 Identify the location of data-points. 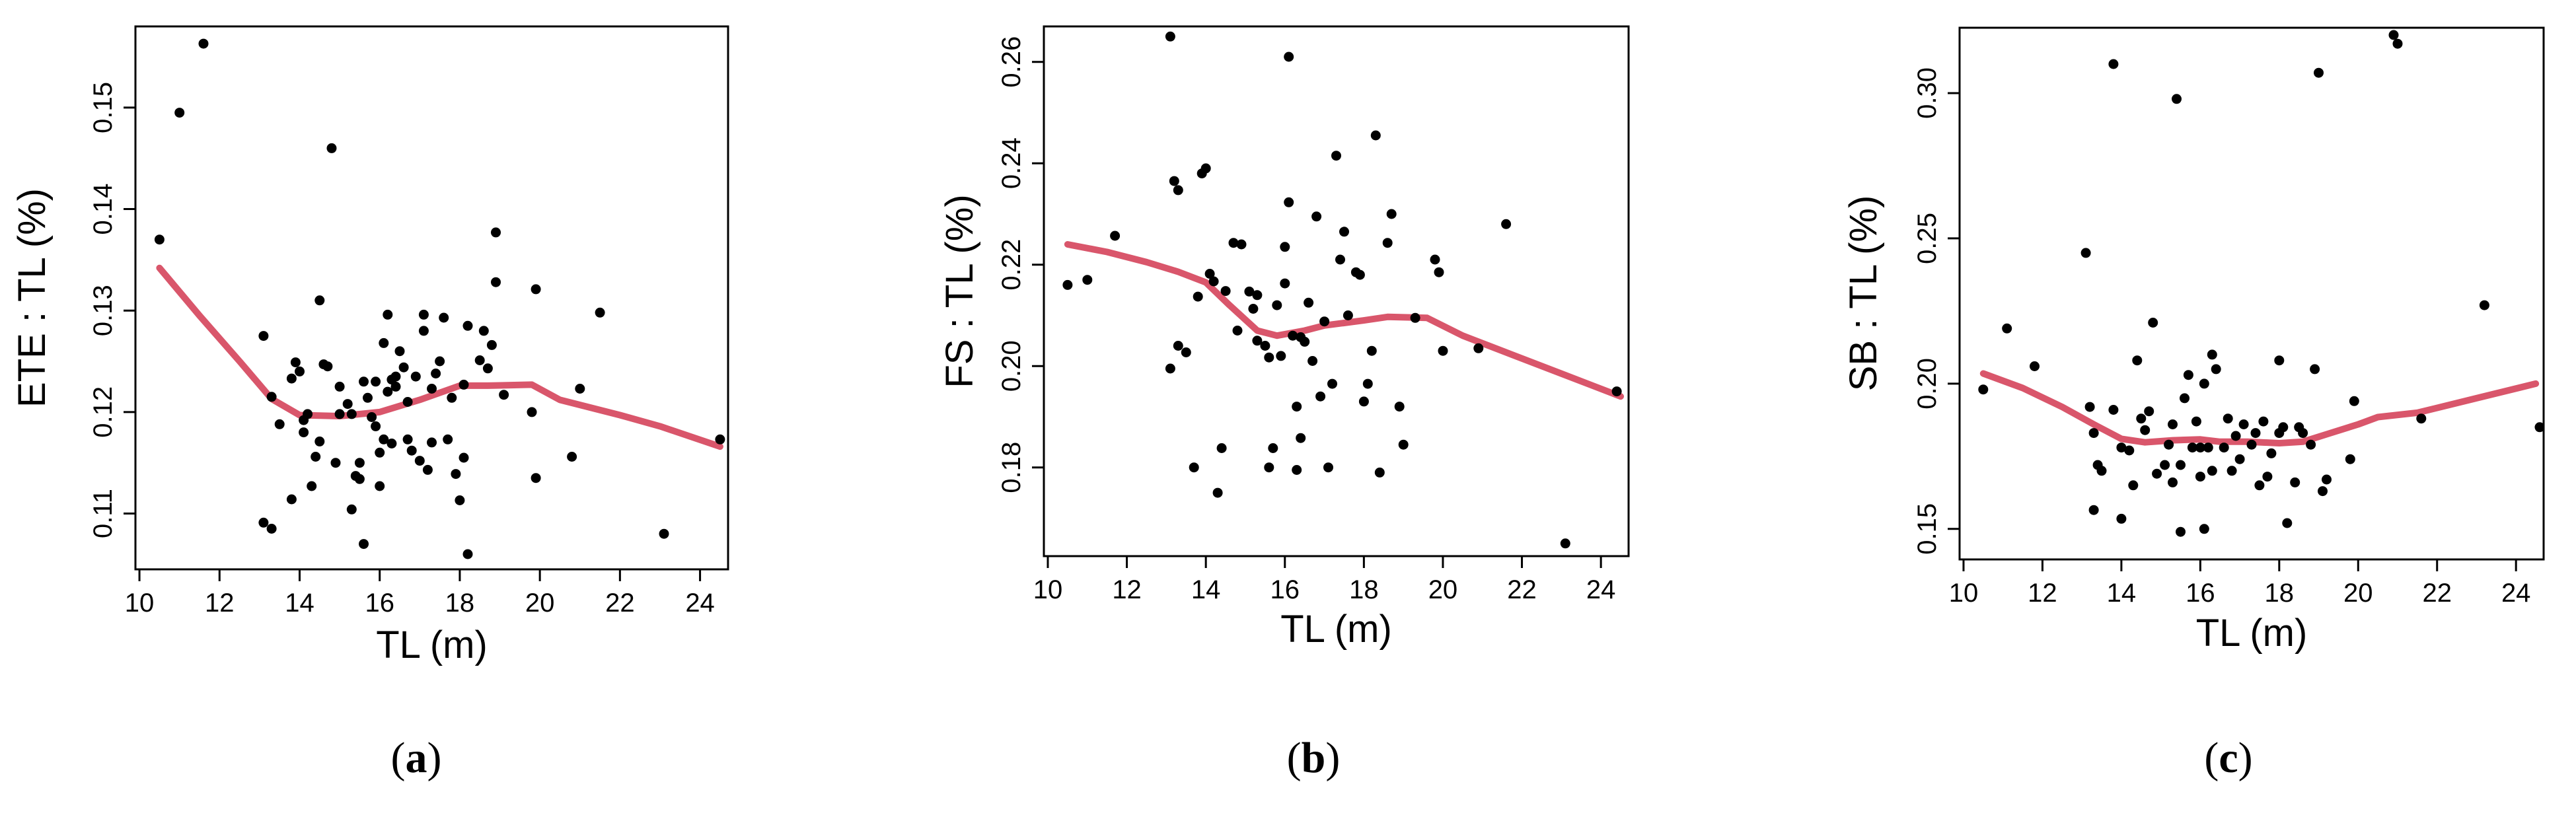
(439, 298).